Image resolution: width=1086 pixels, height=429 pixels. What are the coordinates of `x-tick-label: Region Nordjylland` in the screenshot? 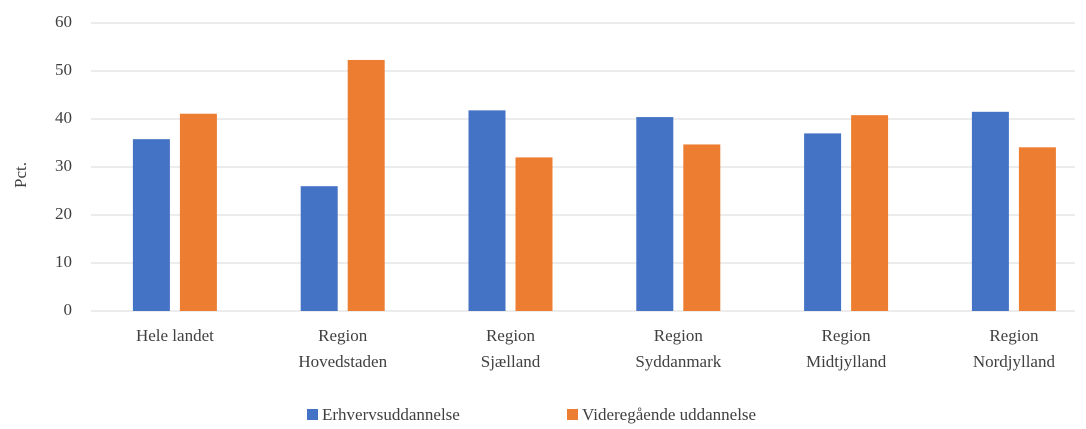 It's located at (1014, 348).